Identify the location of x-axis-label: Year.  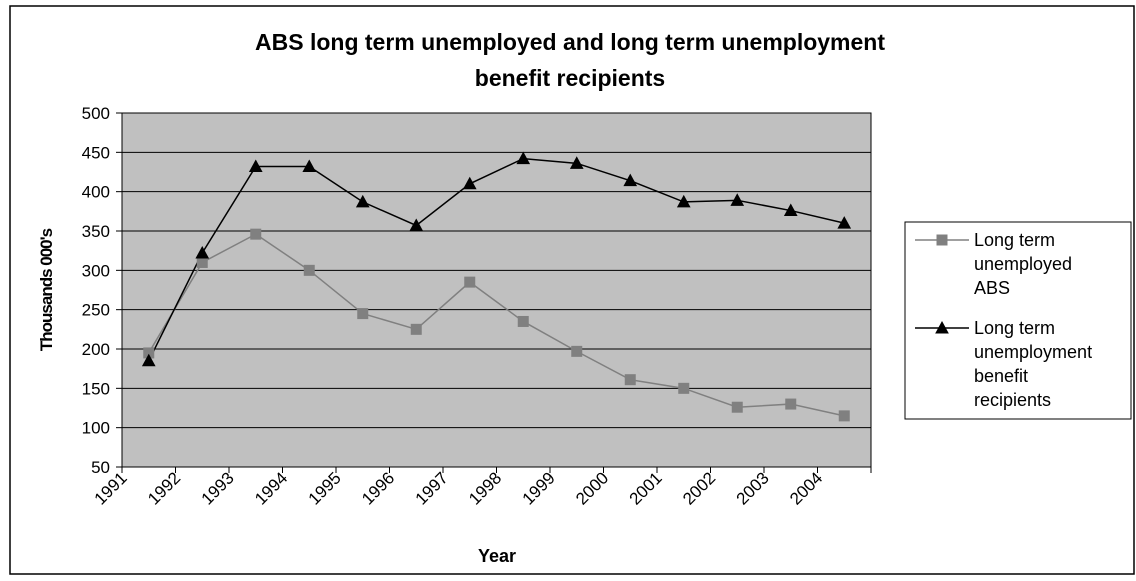
(497, 556).